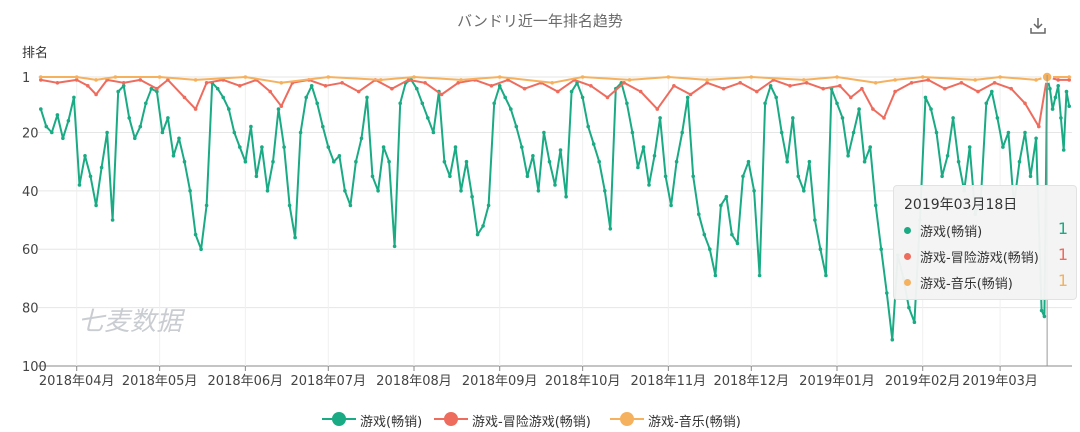  What do you see at coordinates (951, 232) in the screenshot?
I see `tooltip-series-name: 游戏(畅销)` at bounding box center [951, 232].